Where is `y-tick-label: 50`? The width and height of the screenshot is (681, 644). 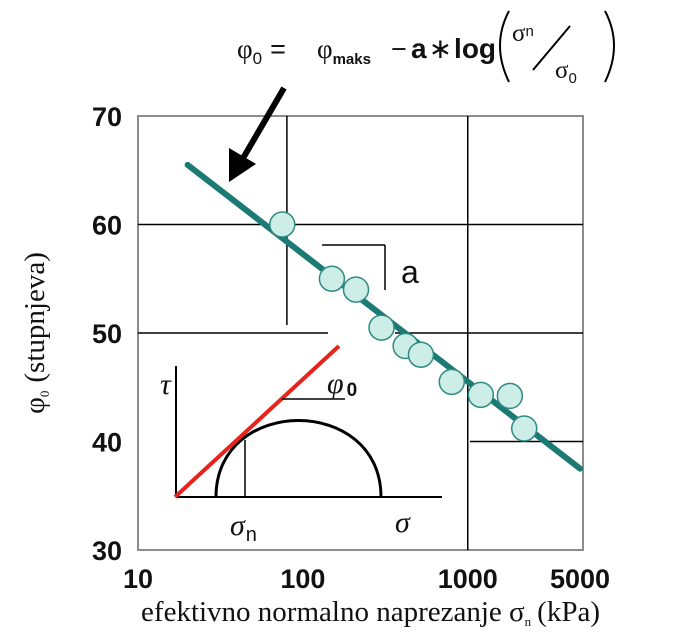 y-tick-label: 50 is located at coordinates (107, 334).